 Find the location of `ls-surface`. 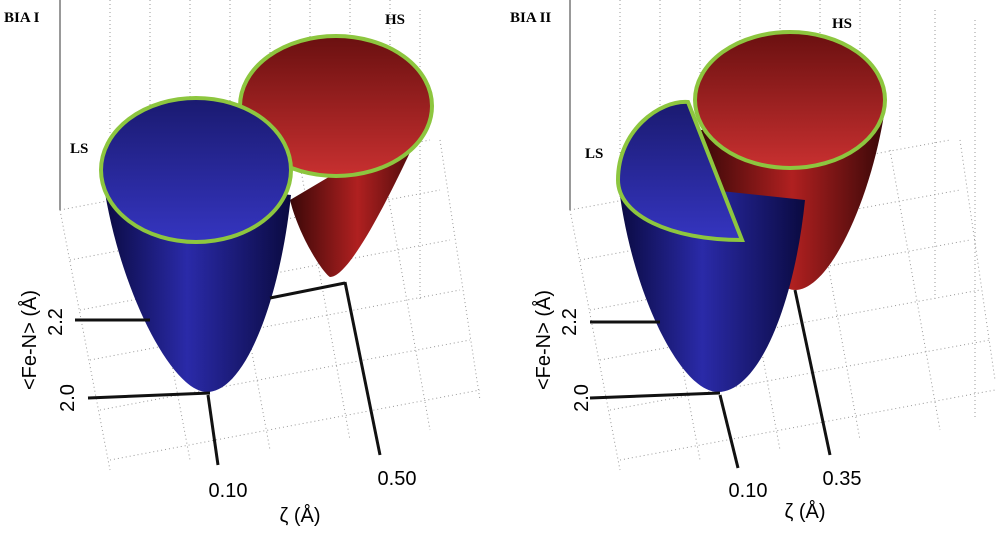

ls-surface is located at coordinates (711, 286).